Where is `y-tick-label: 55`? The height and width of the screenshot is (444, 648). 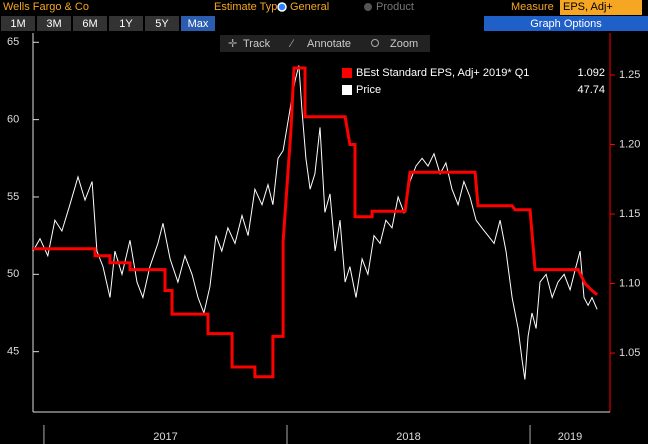 y-tick-label: 55 is located at coordinates (13, 197).